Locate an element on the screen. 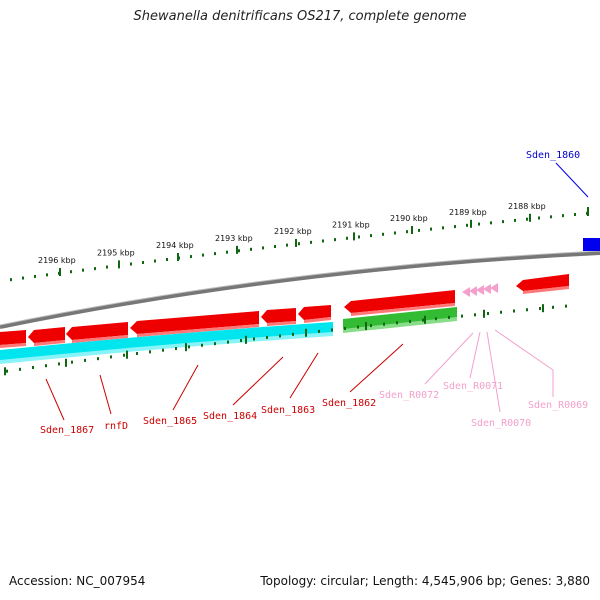  genome-backbone is located at coordinates (300, 290).